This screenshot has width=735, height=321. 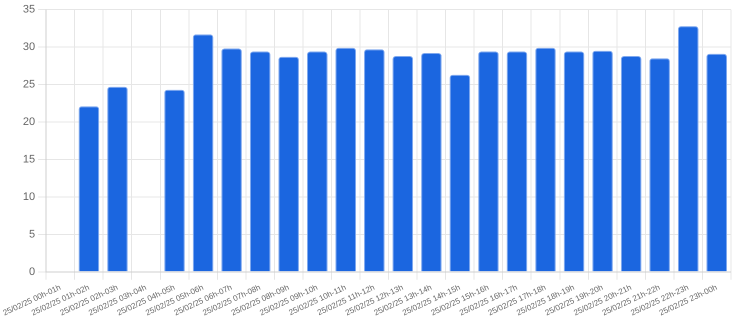 What do you see at coordinates (32, 234) in the screenshot?
I see `y-tick-label: 5` at bounding box center [32, 234].